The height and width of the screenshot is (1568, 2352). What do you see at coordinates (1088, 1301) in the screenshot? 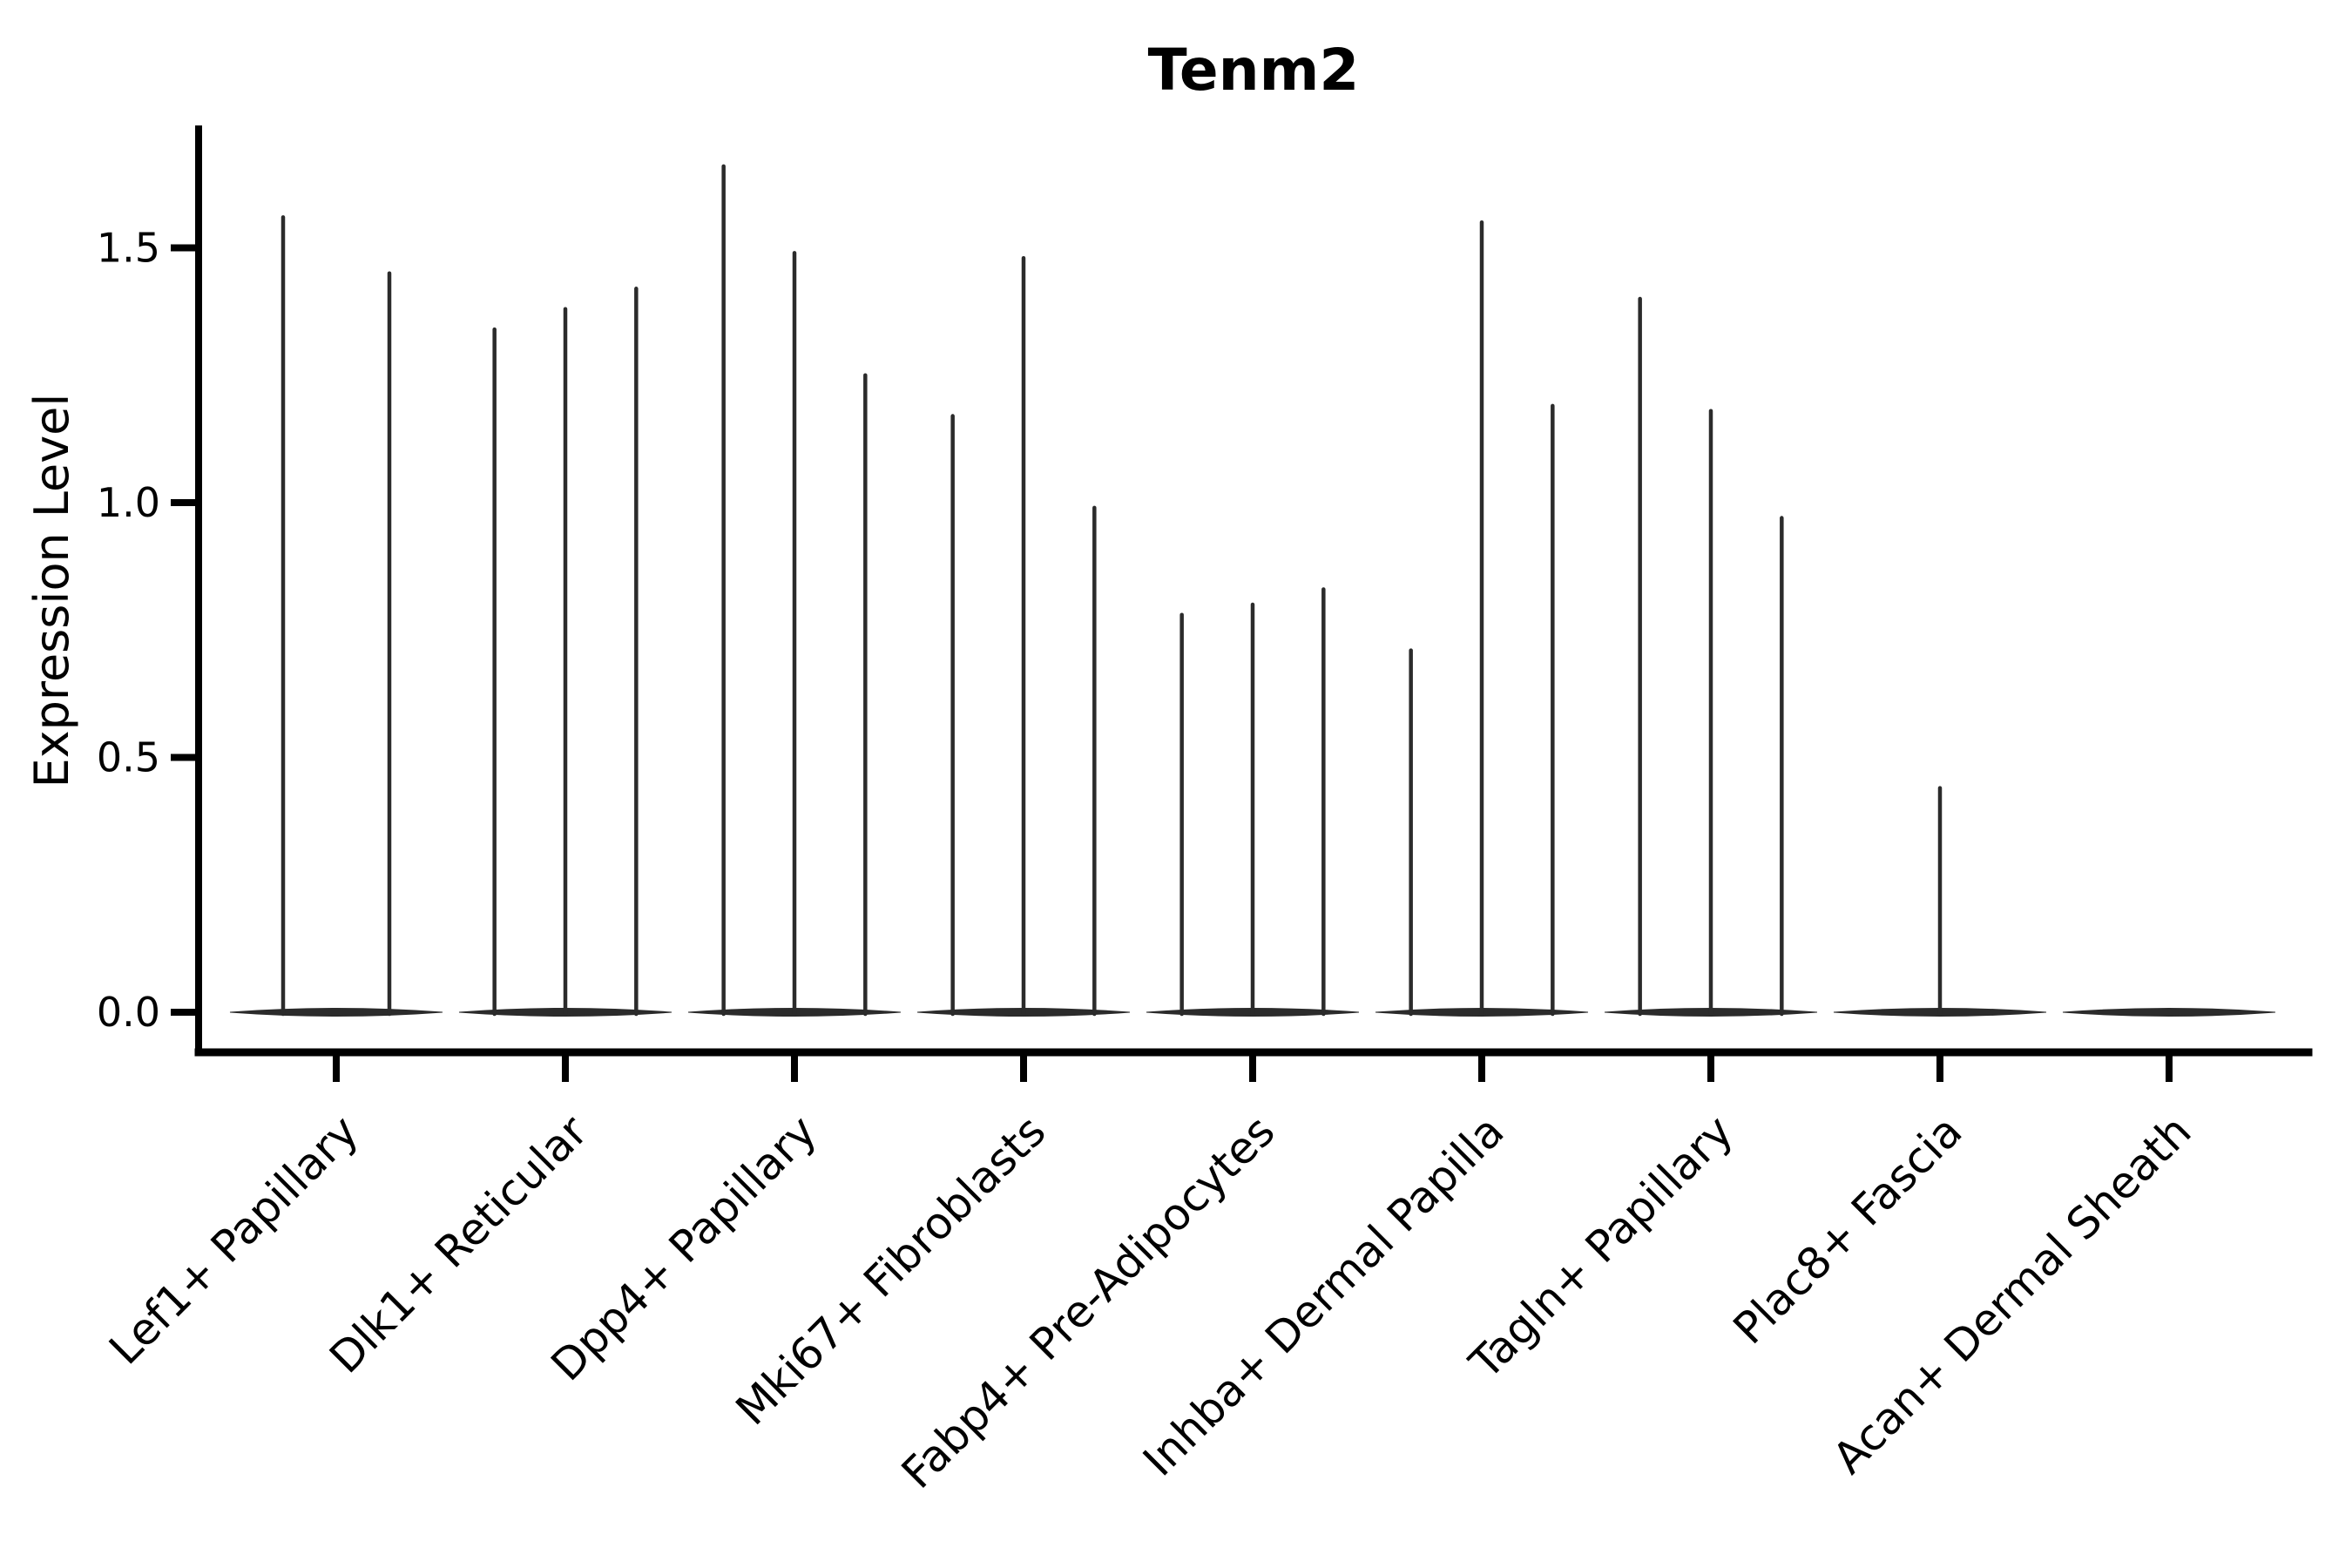
I see `category-label: Fabp4+ Pre-Adipocytes` at bounding box center [1088, 1301].